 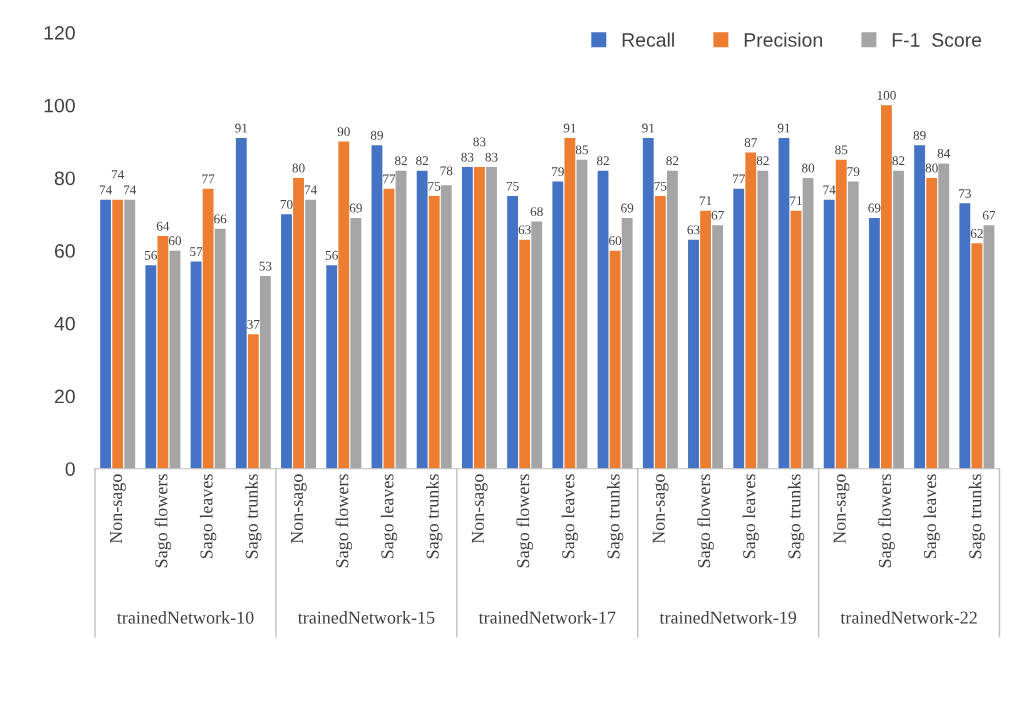 I want to click on data-label: 100, so click(x=886, y=95).